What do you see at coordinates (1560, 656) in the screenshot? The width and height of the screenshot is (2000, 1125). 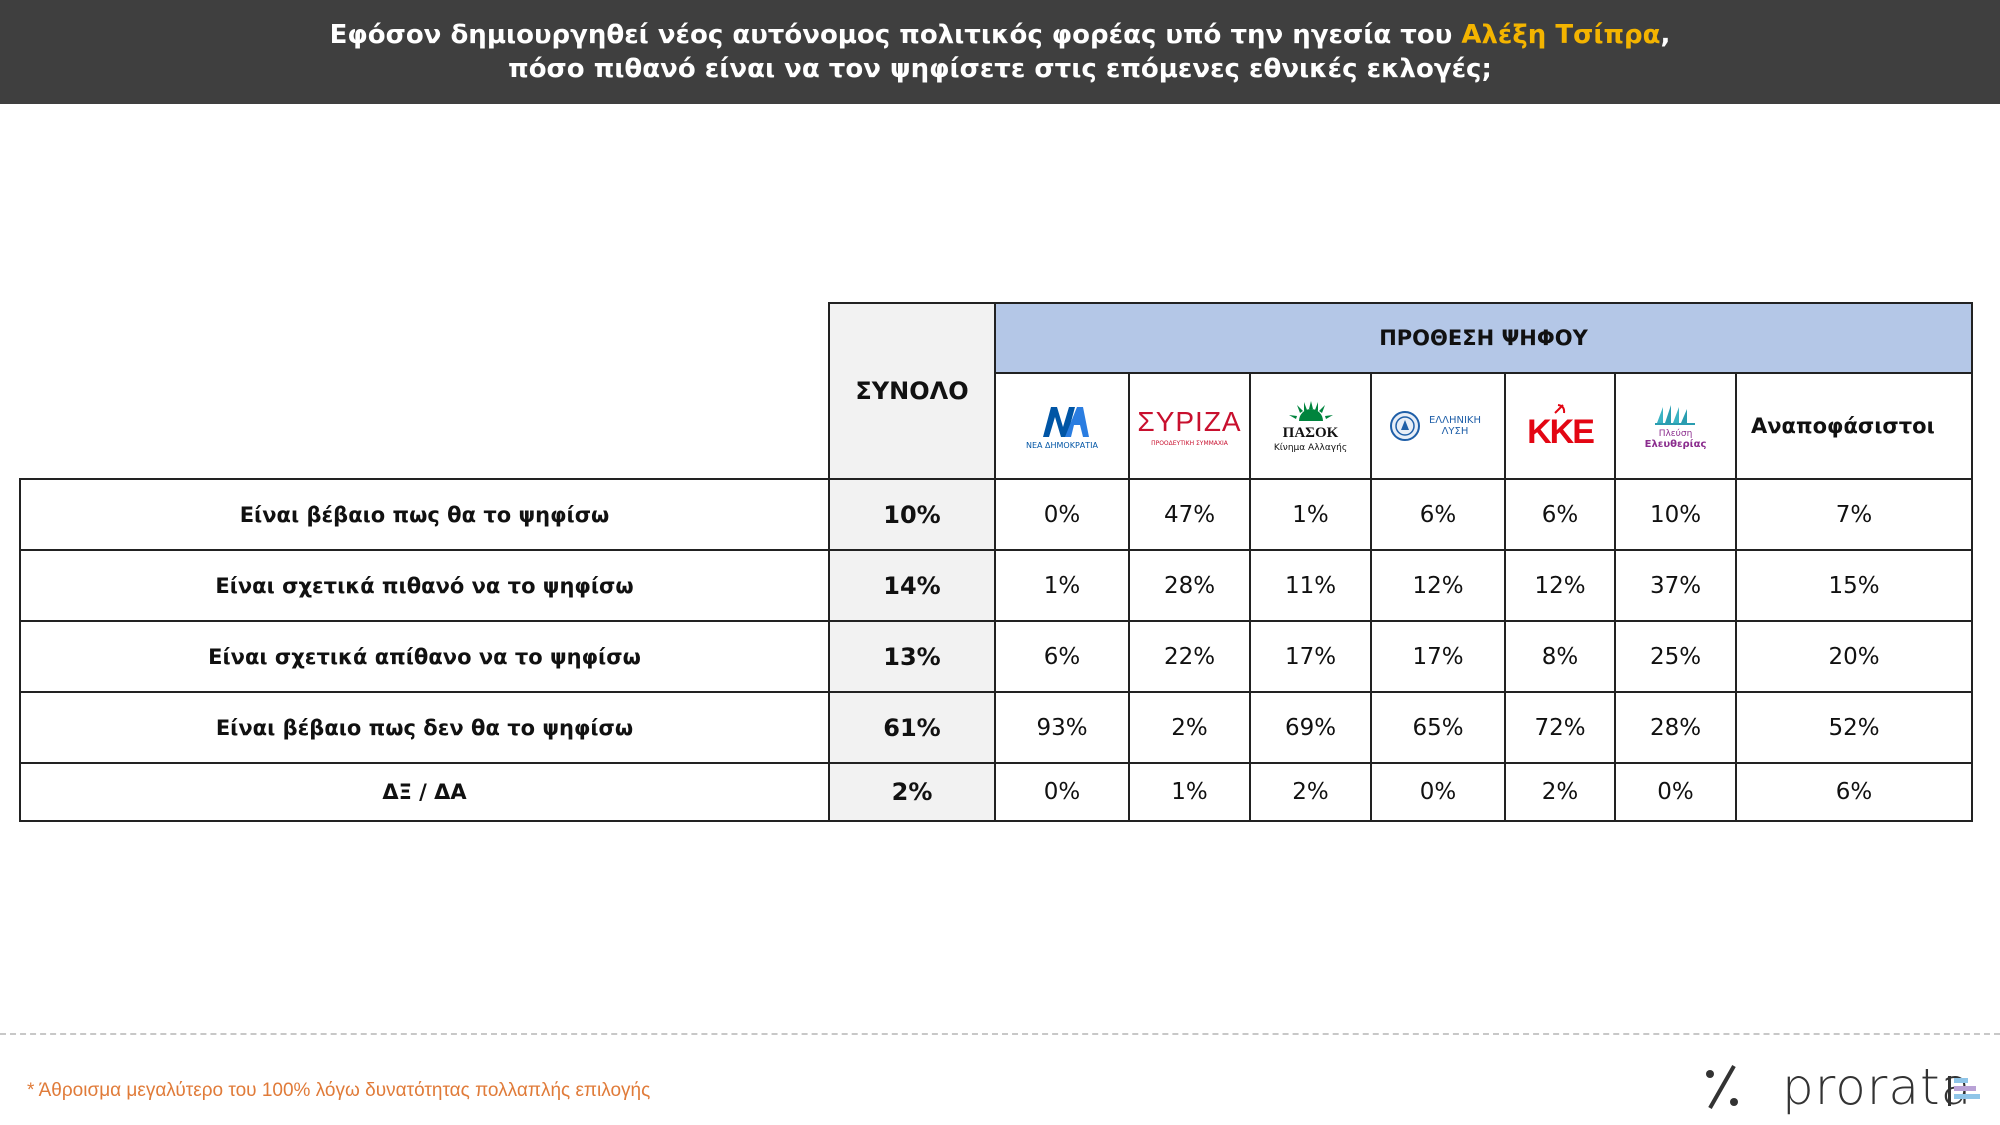 I see `table-cell: 8%` at bounding box center [1560, 656].